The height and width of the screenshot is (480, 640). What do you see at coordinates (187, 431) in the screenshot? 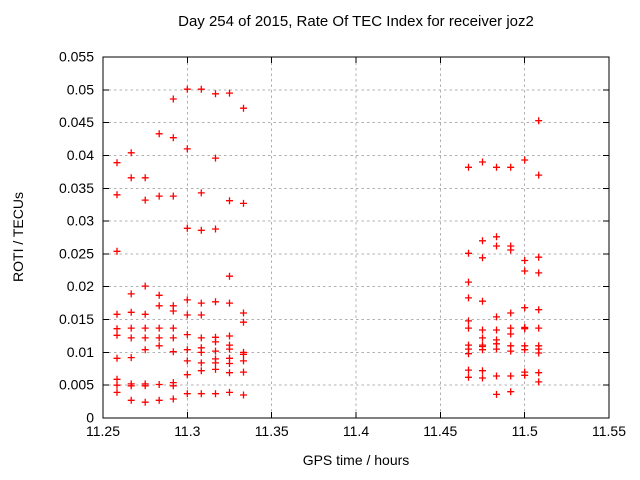
I see `x-tick-label: 11.3` at bounding box center [187, 431].